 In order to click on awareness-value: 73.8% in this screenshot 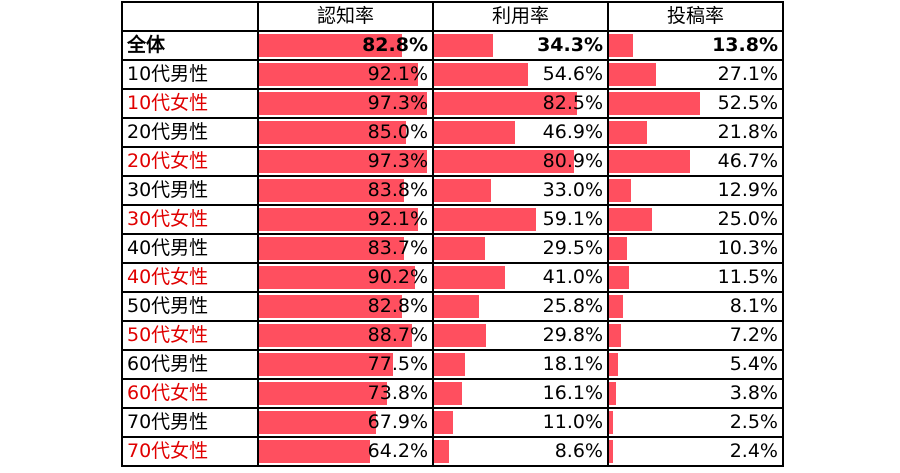, I will do `click(397, 393)`.